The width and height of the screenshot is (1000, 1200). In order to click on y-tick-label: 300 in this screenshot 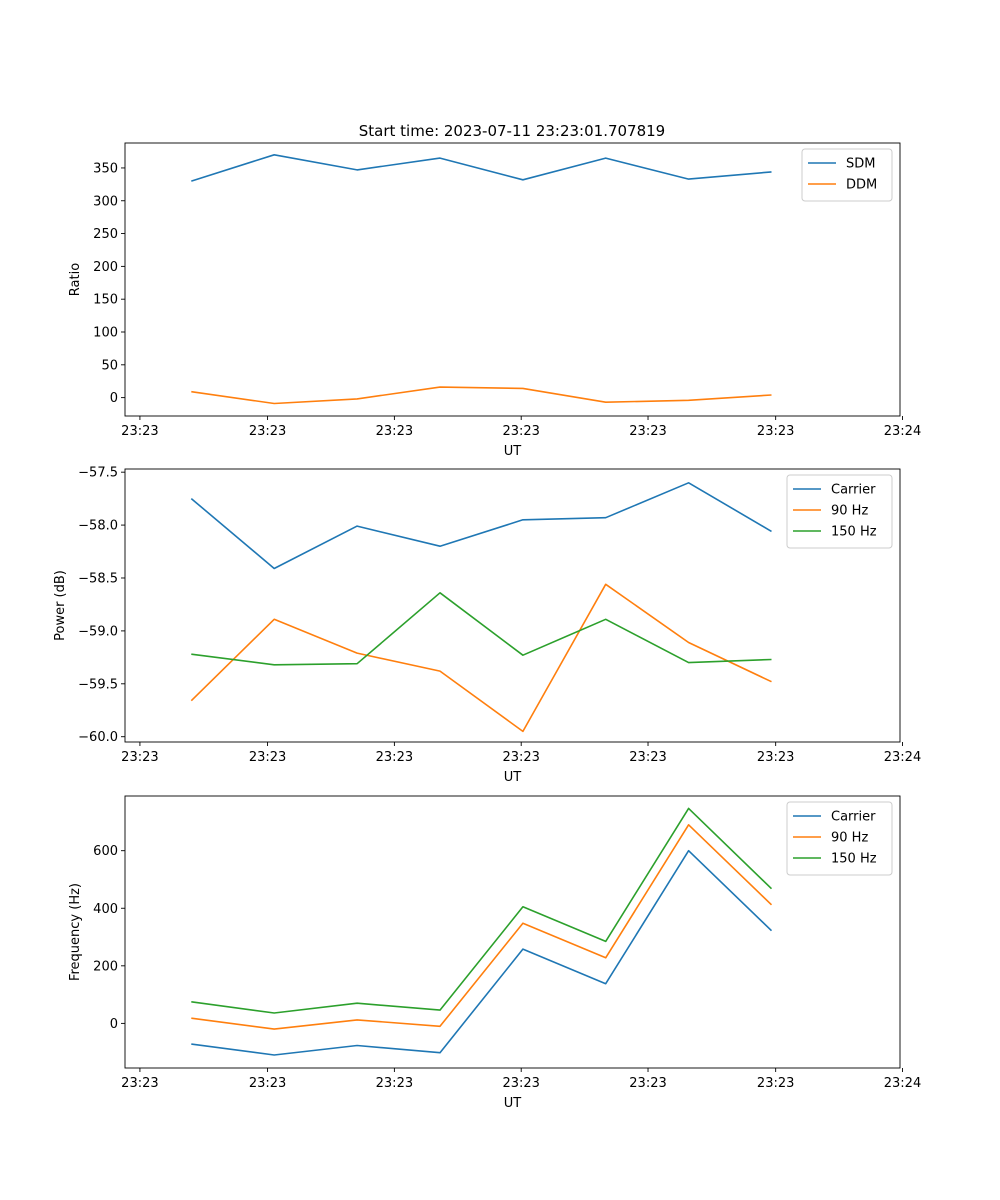, I will do `click(105, 201)`.